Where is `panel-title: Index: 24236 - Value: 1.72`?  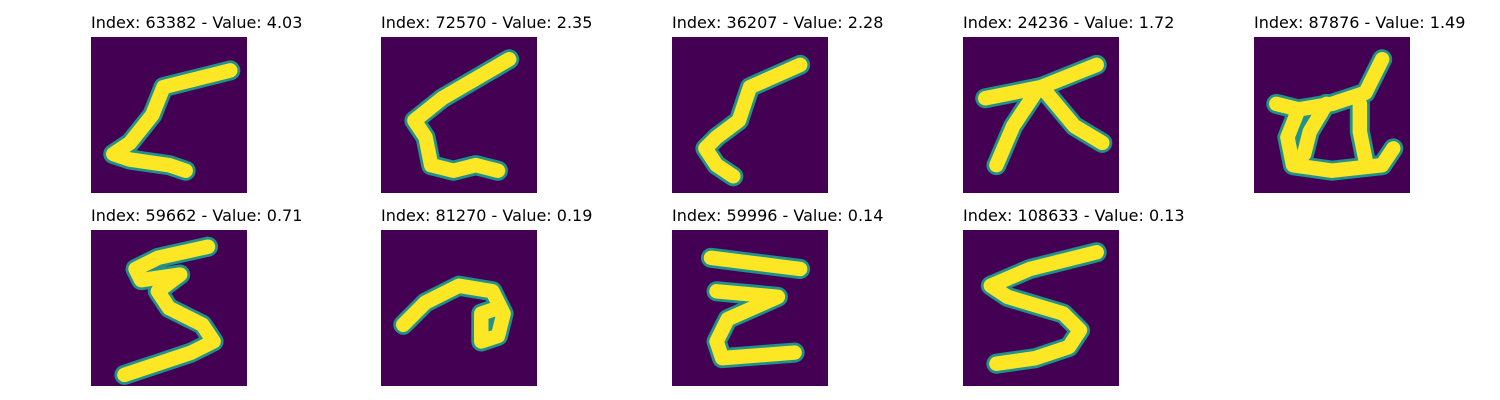 panel-title: Index: 24236 - Value: 1.72 is located at coordinates (1069, 22).